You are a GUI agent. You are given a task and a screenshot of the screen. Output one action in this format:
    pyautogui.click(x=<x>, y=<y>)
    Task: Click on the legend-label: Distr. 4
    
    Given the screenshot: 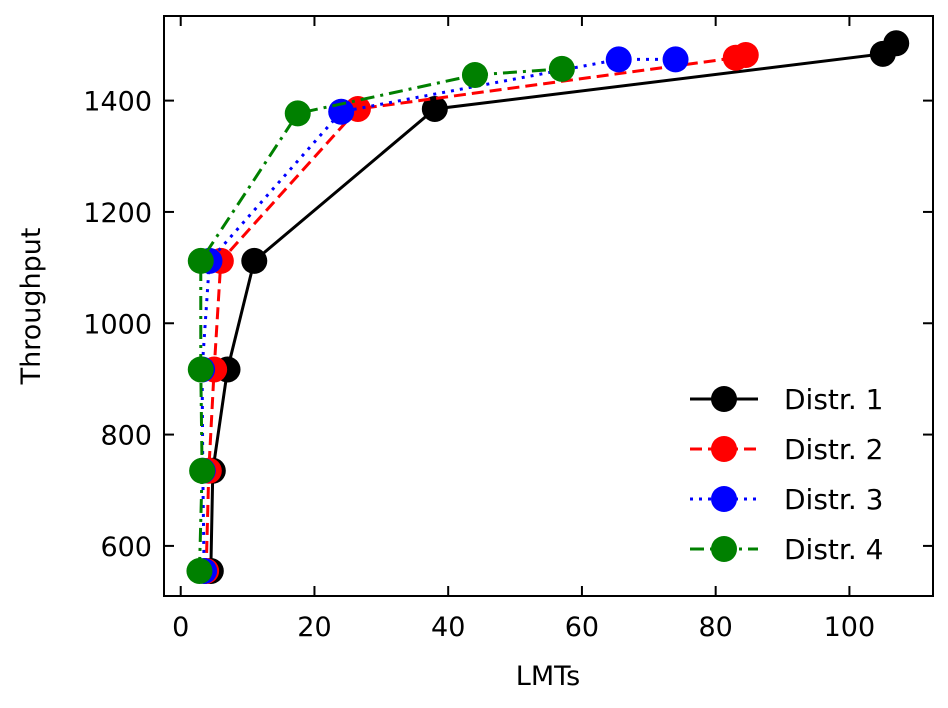 What is the action you would take?
    pyautogui.click(x=833, y=549)
    